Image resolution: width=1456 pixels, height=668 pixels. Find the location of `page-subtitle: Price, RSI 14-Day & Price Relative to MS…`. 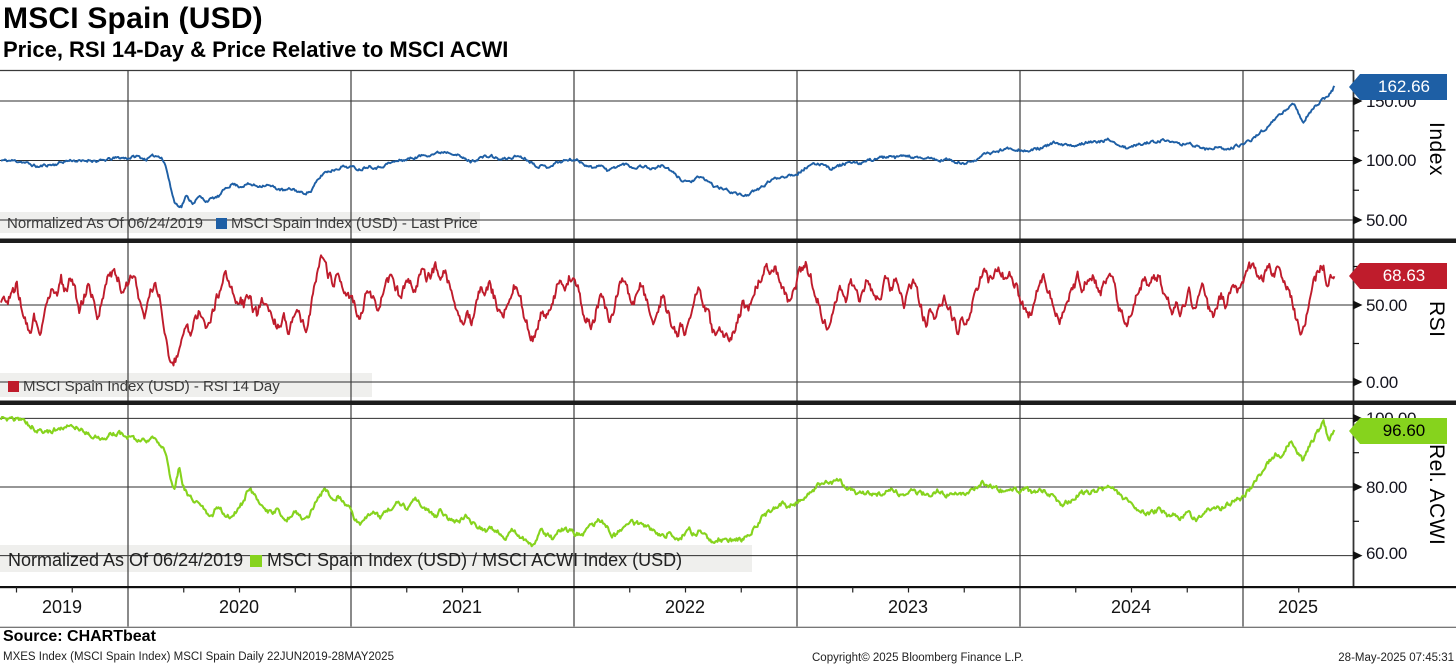

page-subtitle: Price, RSI 14-Day & Price Relative to MS… is located at coordinates (256, 49).